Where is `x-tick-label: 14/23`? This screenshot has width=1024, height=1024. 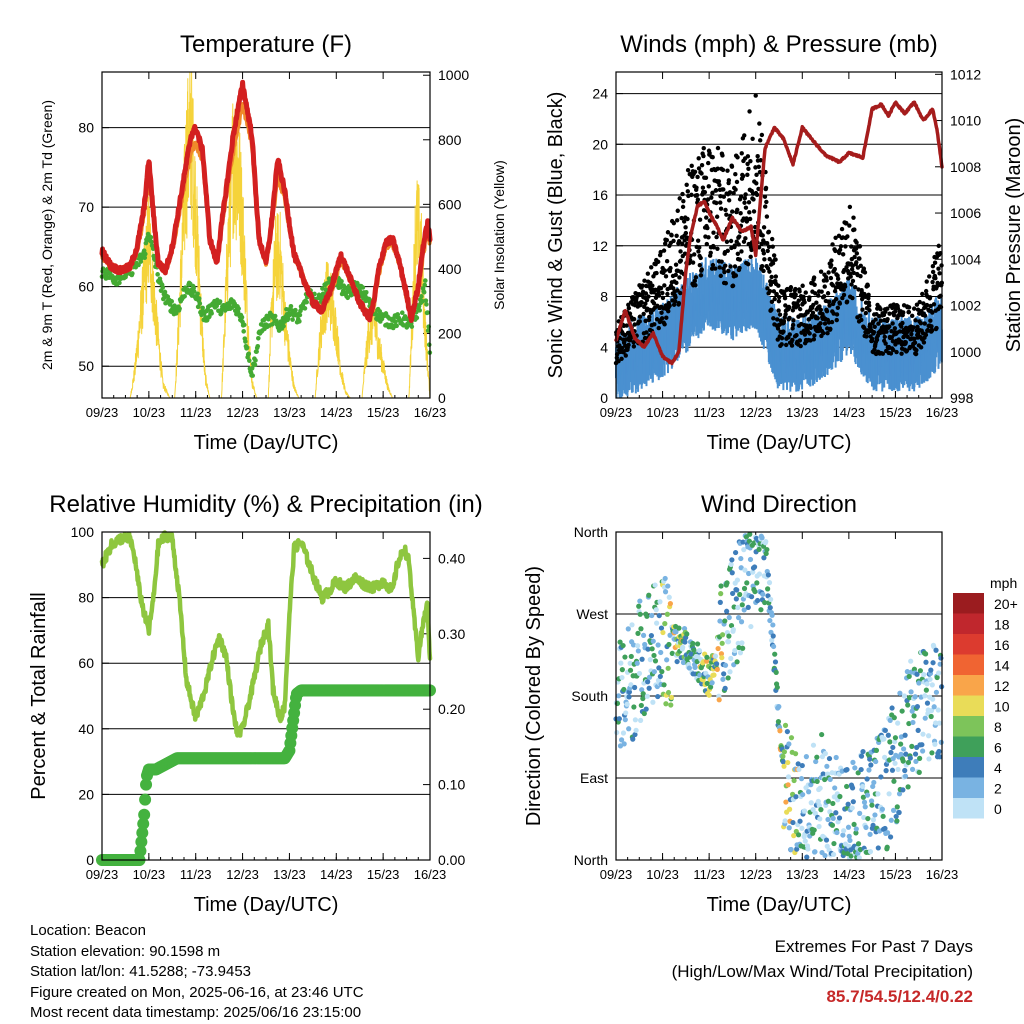
x-tick-label: 14/23 is located at coordinates (336, 874).